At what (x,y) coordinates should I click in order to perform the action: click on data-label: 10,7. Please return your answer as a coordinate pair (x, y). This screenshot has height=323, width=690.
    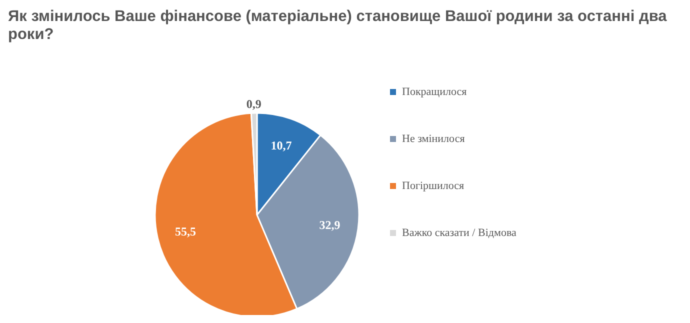
    Looking at the image, I should click on (281, 145).